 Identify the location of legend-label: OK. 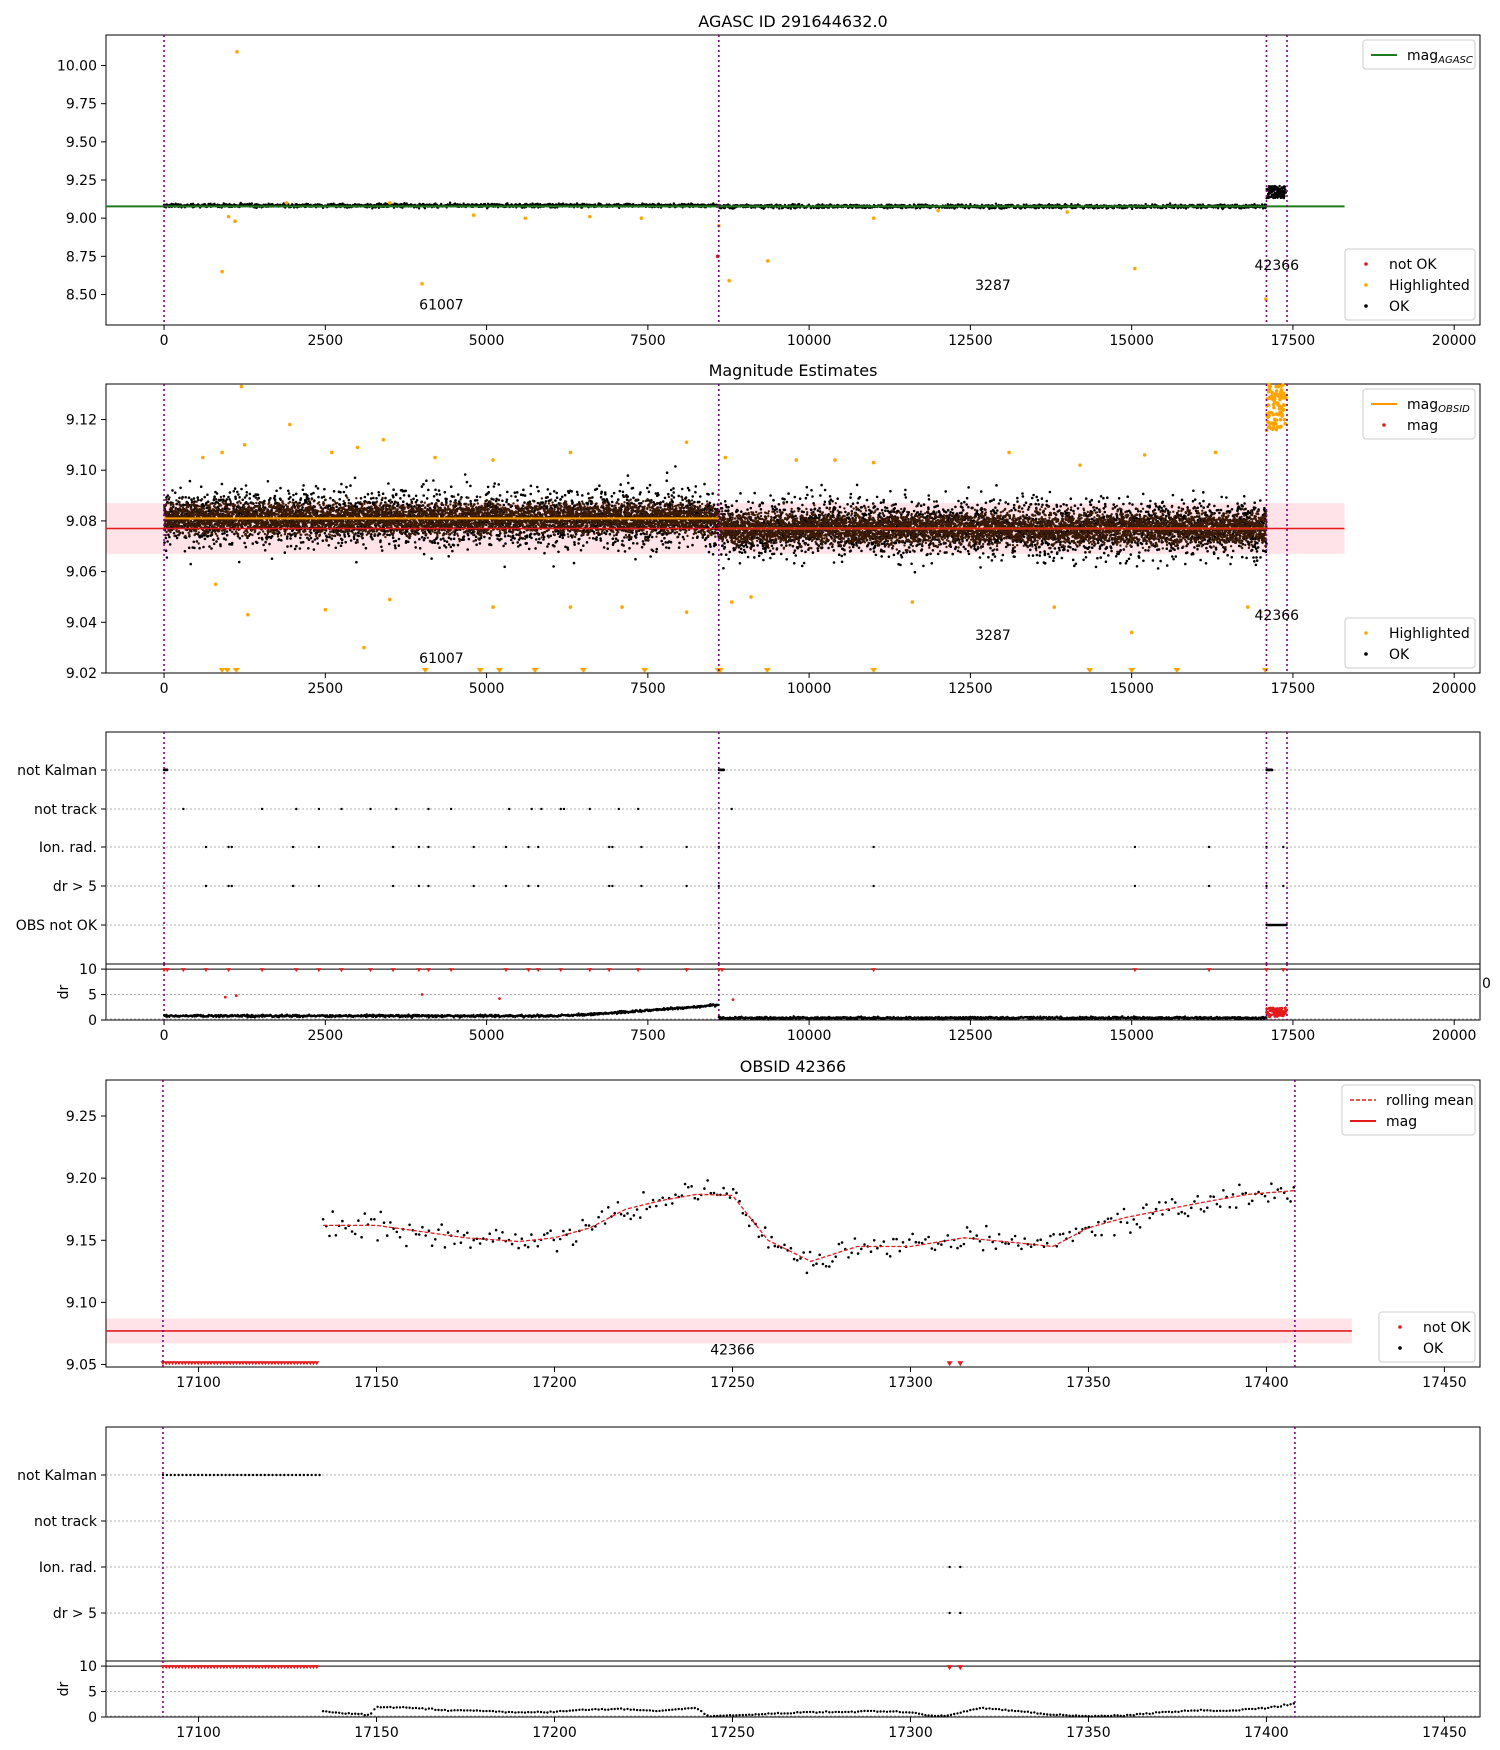
(1433, 1349).